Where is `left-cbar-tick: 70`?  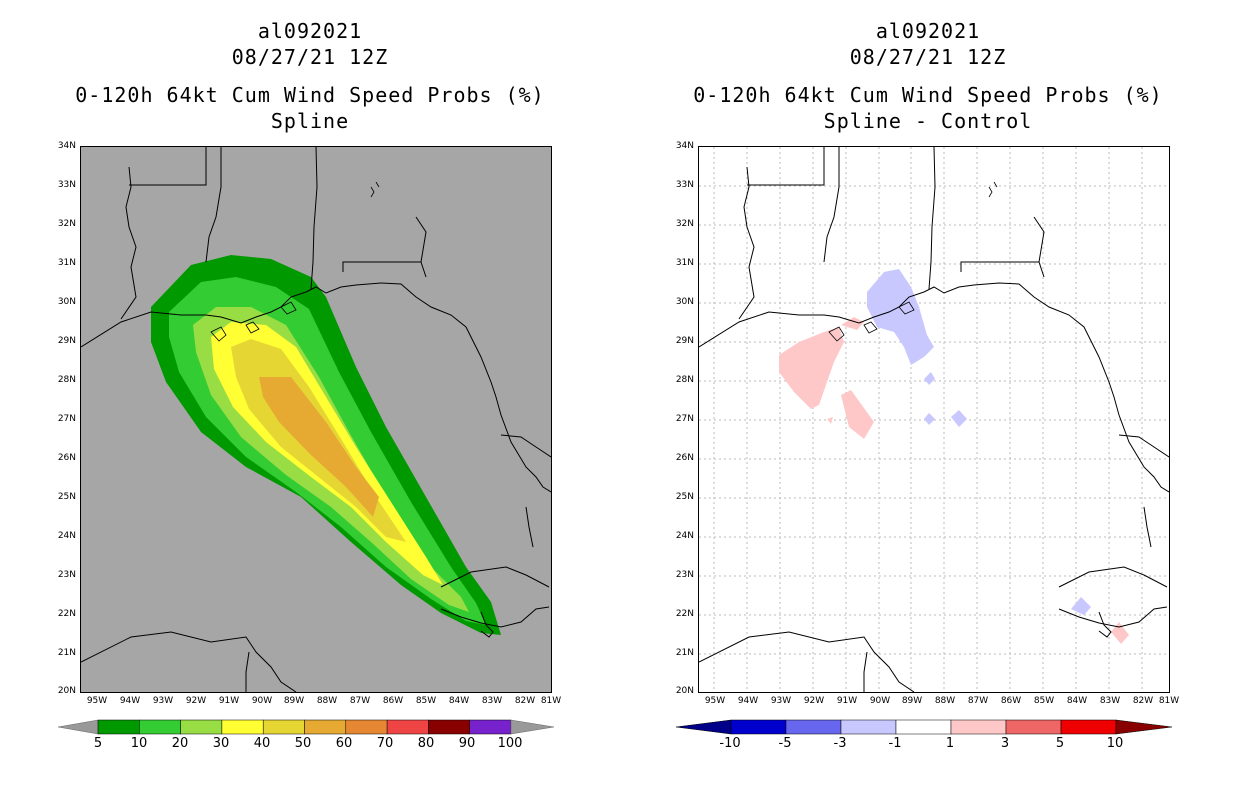
left-cbar-tick: 70 is located at coordinates (385, 743).